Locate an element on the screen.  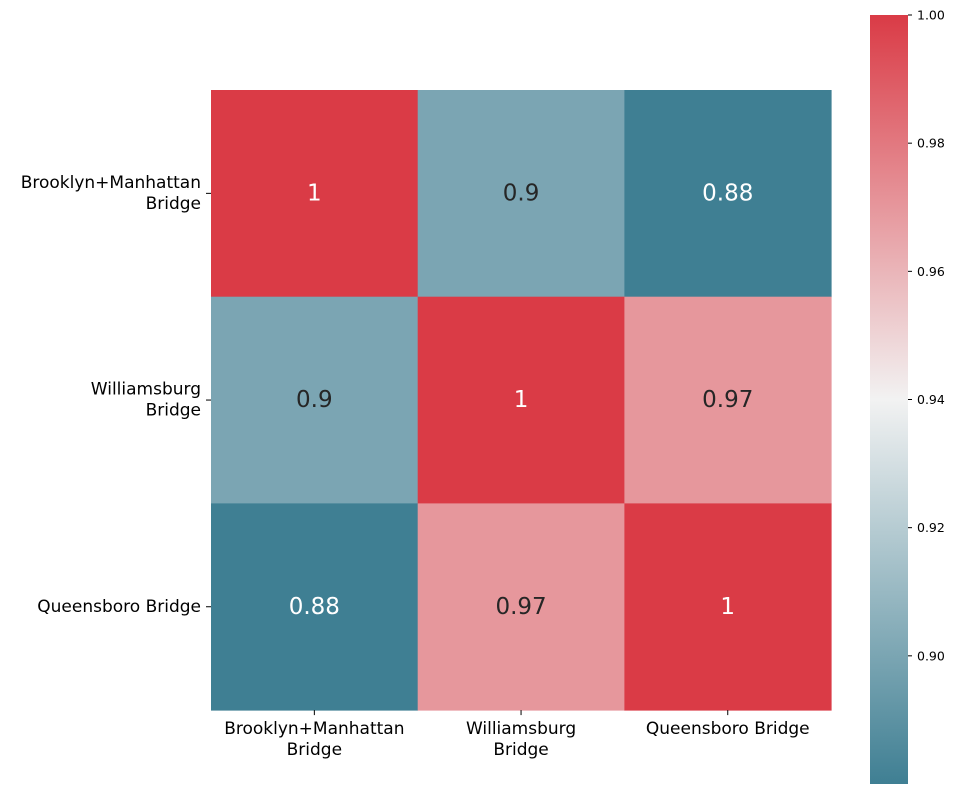
colorbar-tick-label: 0.94 is located at coordinates (931, 399).